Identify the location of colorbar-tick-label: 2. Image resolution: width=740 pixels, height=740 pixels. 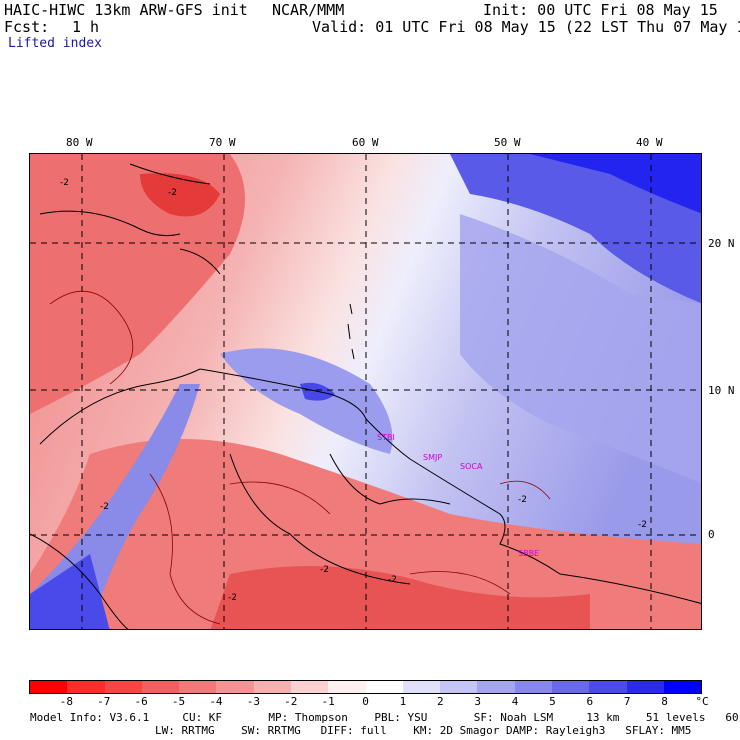
(440, 701).